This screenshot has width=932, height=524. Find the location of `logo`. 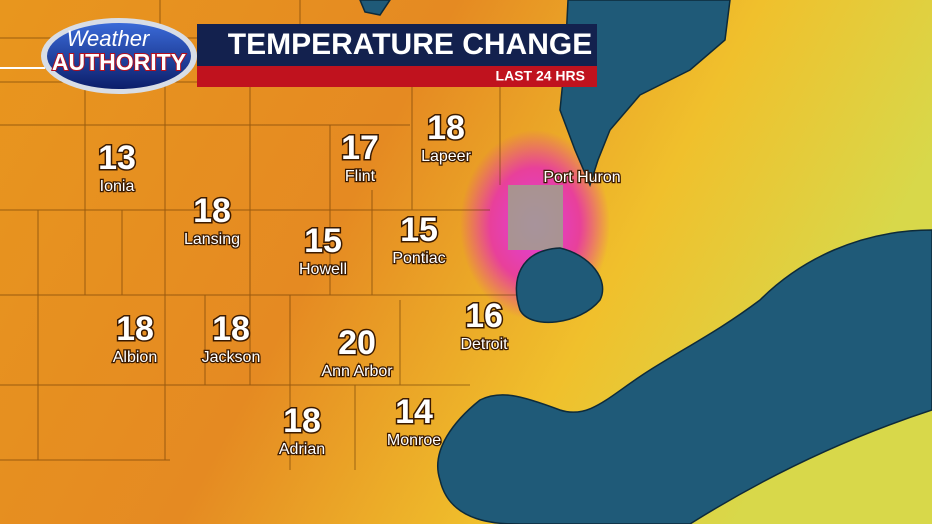

logo is located at coordinates (119, 56).